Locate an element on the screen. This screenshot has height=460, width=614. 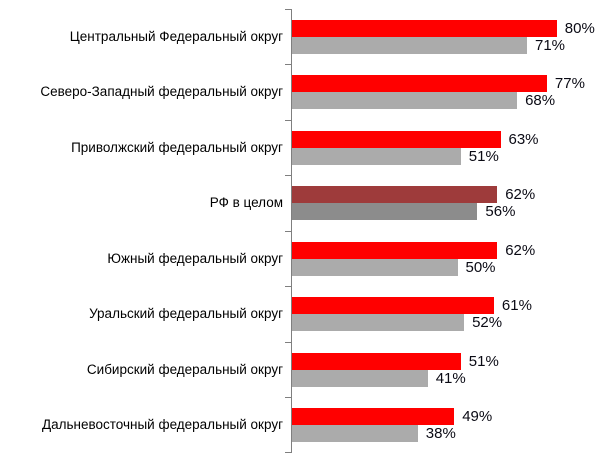
primary-value-label: 51% is located at coordinates (483, 361).